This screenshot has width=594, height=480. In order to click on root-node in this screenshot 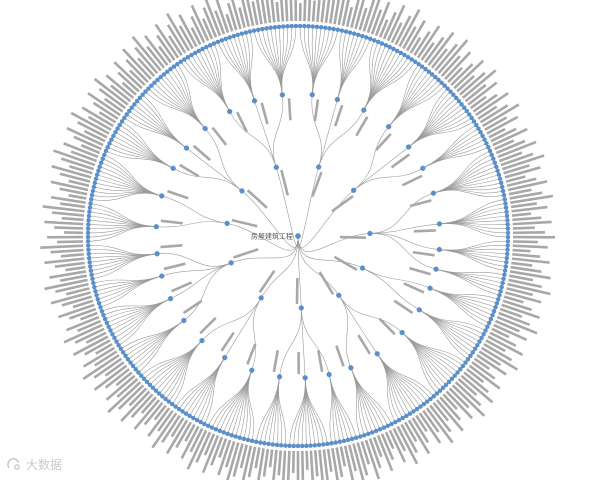, I will do `click(298, 236)`.